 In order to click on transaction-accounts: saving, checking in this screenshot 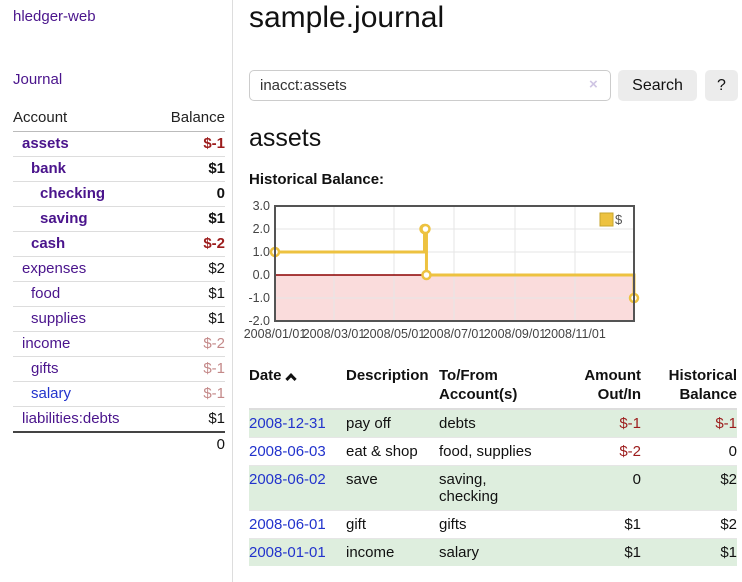, I will do `click(497, 488)`.